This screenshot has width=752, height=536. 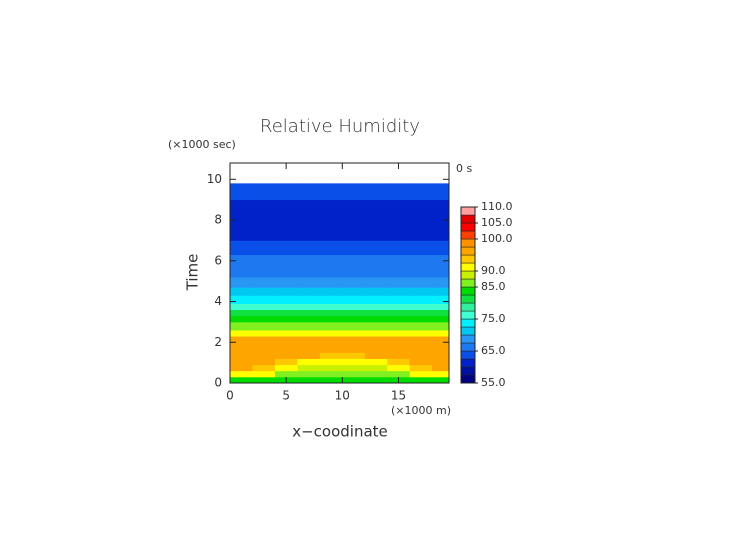 What do you see at coordinates (218, 383) in the screenshot?
I see `y-tick-label: 0` at bounding box center [218, 383].